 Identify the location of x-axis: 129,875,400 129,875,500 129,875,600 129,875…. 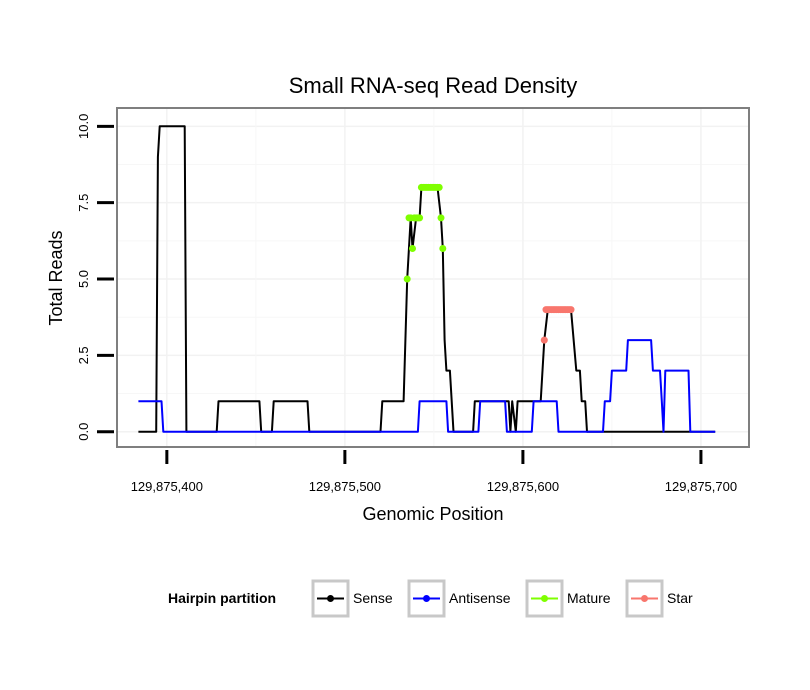
(434, 472).